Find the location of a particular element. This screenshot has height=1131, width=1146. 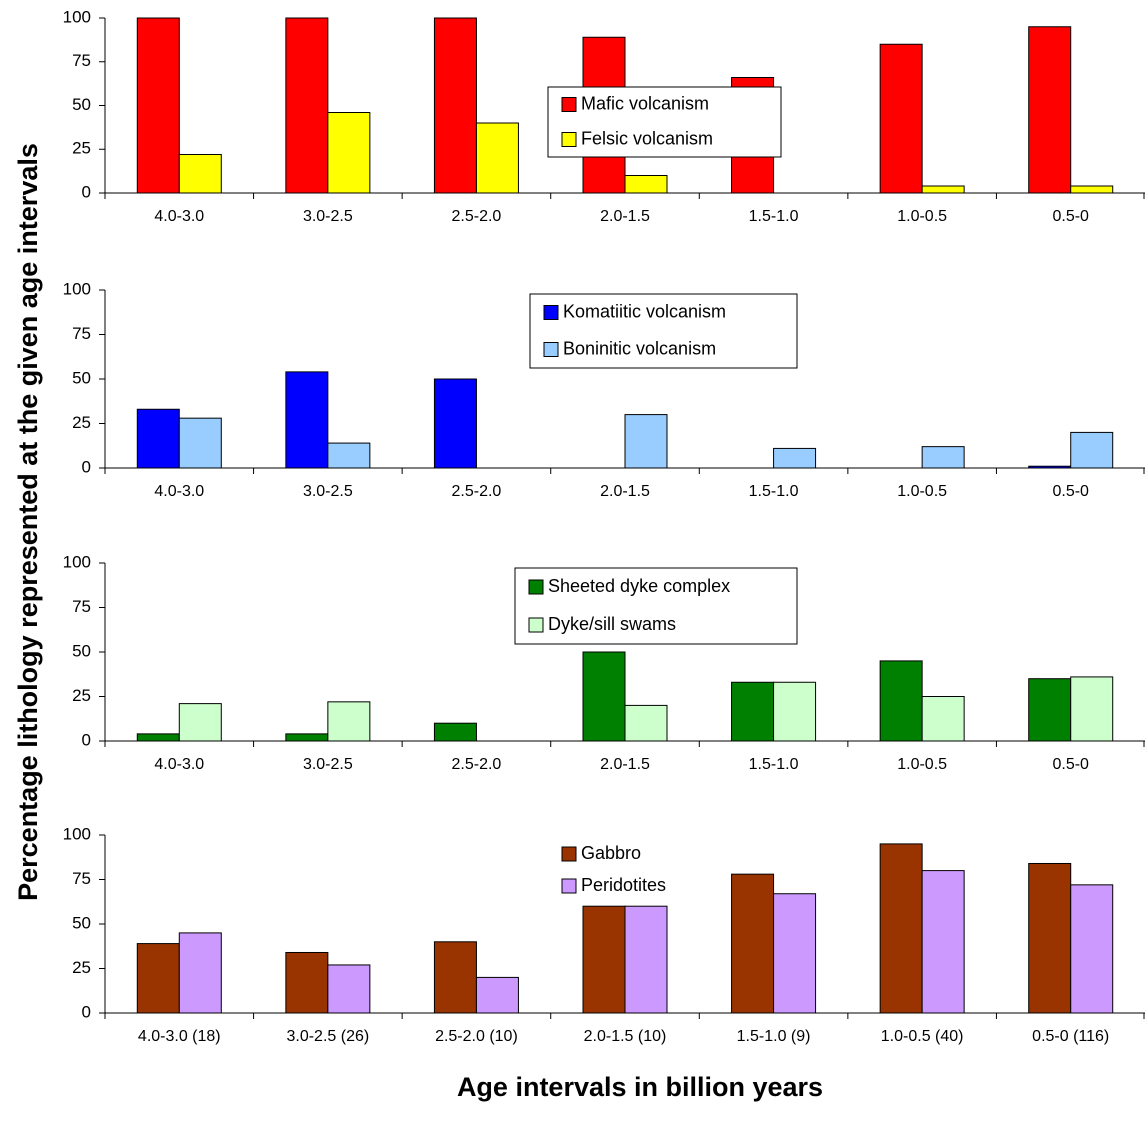

x-tick-label: 1.0-0.5 (40) is located at coordinates (922, 1036).